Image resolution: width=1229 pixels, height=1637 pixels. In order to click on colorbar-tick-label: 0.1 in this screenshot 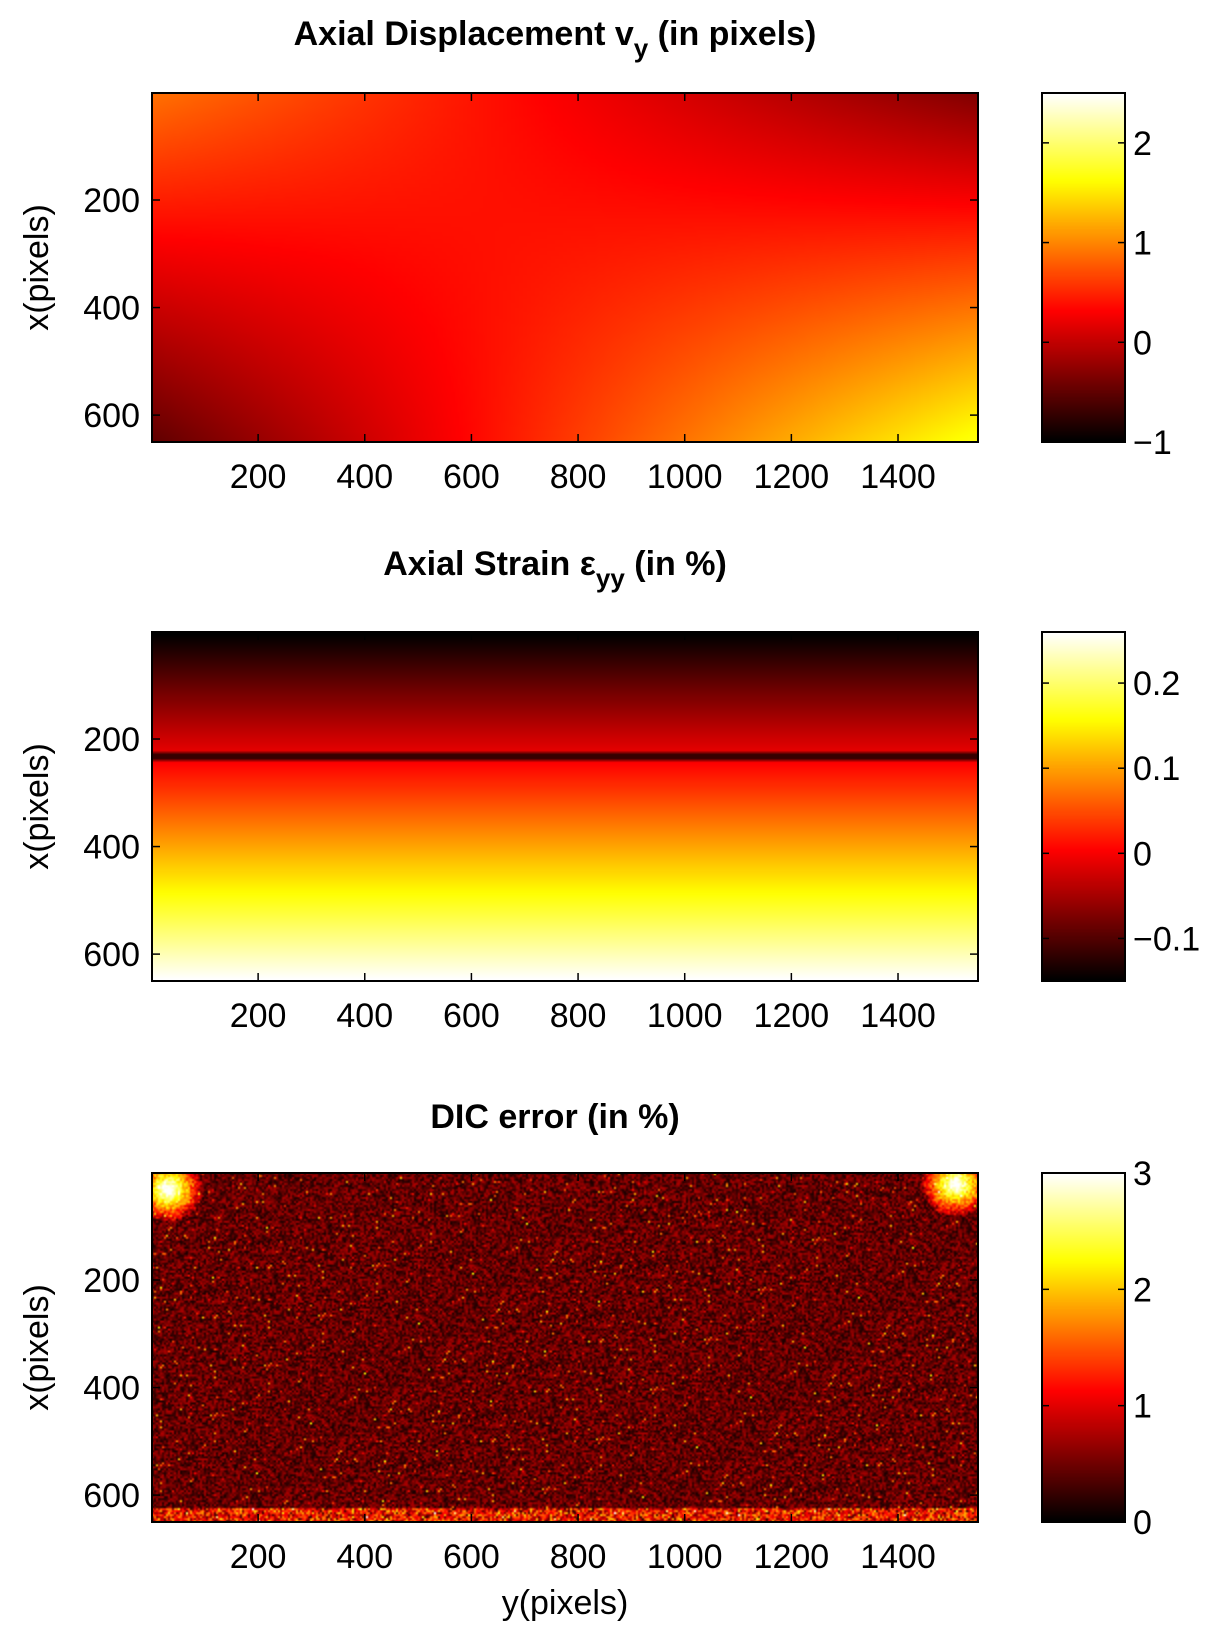, I will do `click(1156, 769)`.